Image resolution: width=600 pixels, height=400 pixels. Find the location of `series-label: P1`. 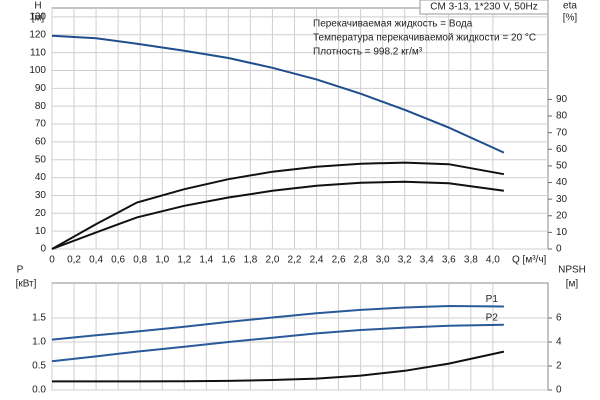

series-label: P1 is located at coordinates (492, 299).